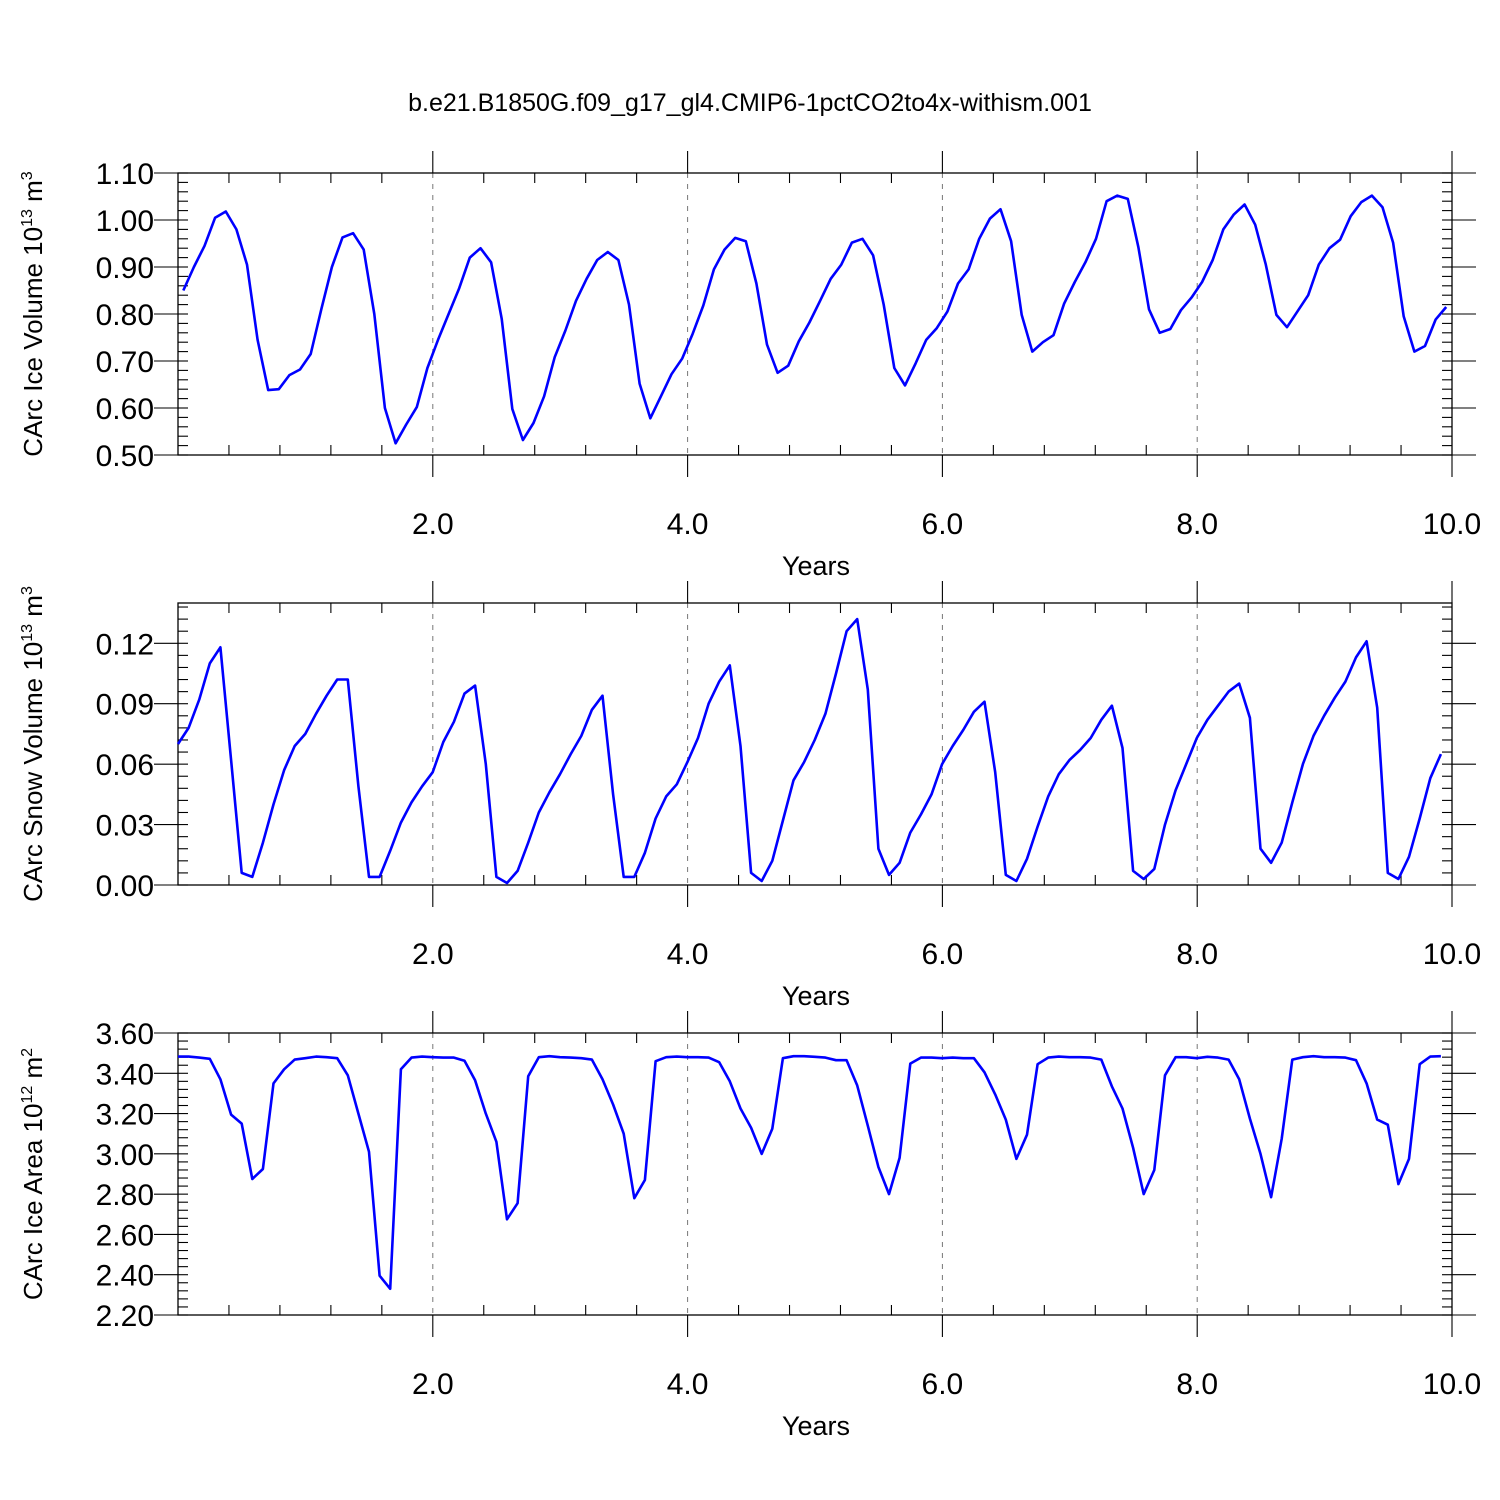 The width and height of the screenshot is (1500, 1500). I want to click on y-tick-label: 3.40, so click(125, 1074).